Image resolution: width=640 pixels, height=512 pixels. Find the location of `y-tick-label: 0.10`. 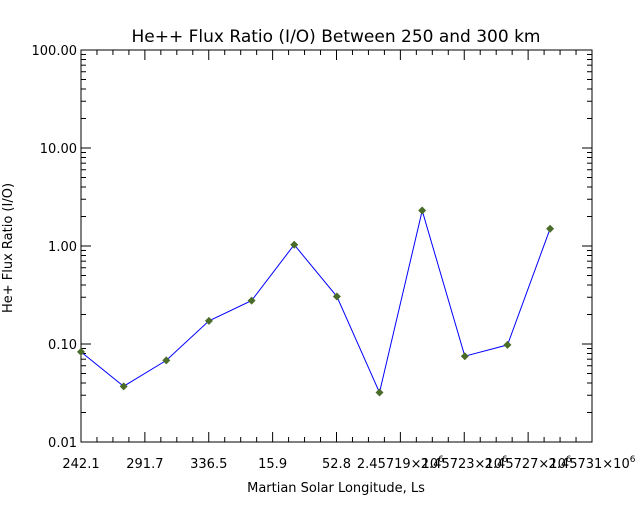

y-tick-label: 0.10 is located at coordinates (62, 345).